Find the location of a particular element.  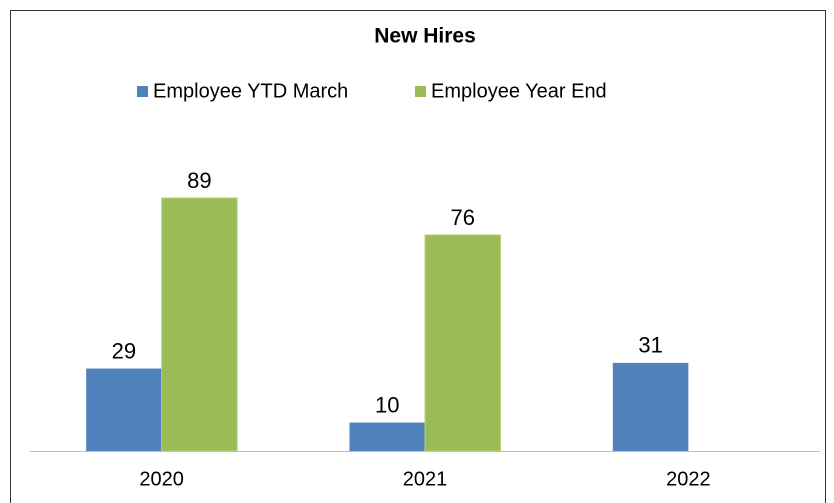

legend-label: Employee YTD March is located at coordinates (250, 91).